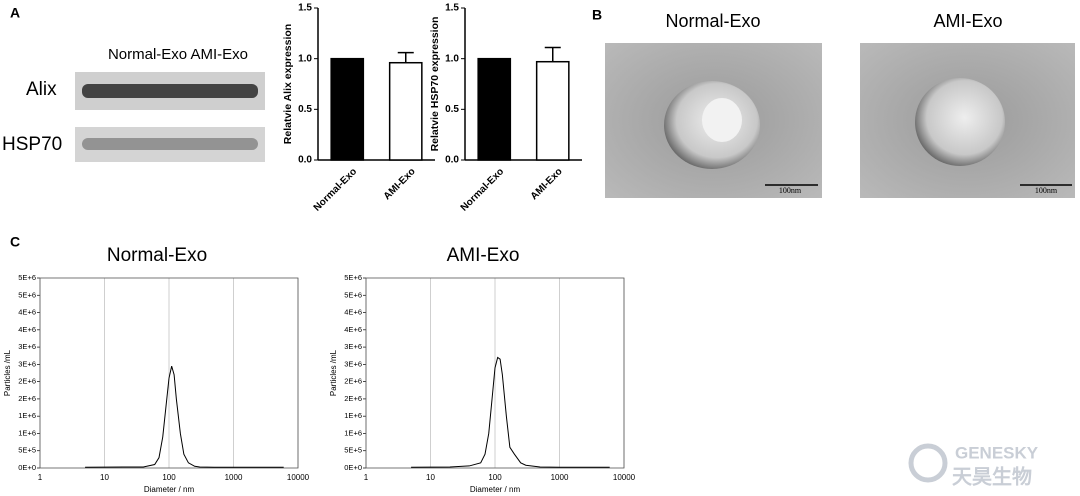  Describe the element at coordinates (483, 255) in the screenshot. I see `chart-title: AMI-Exo` at that location.